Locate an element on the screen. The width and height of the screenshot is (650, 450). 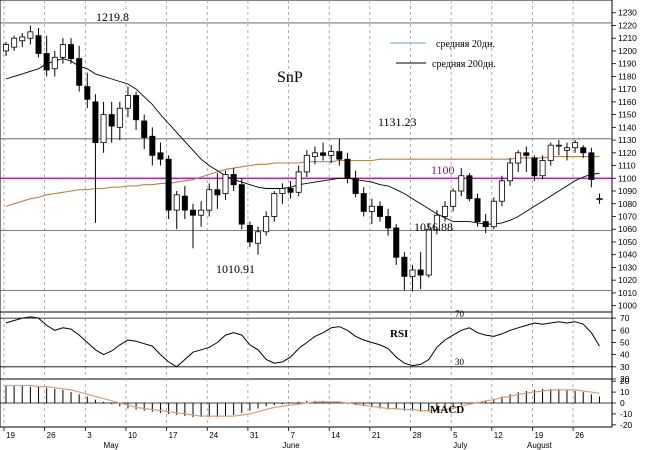
x-day-label: 28 is located at coordinates (417, 435).